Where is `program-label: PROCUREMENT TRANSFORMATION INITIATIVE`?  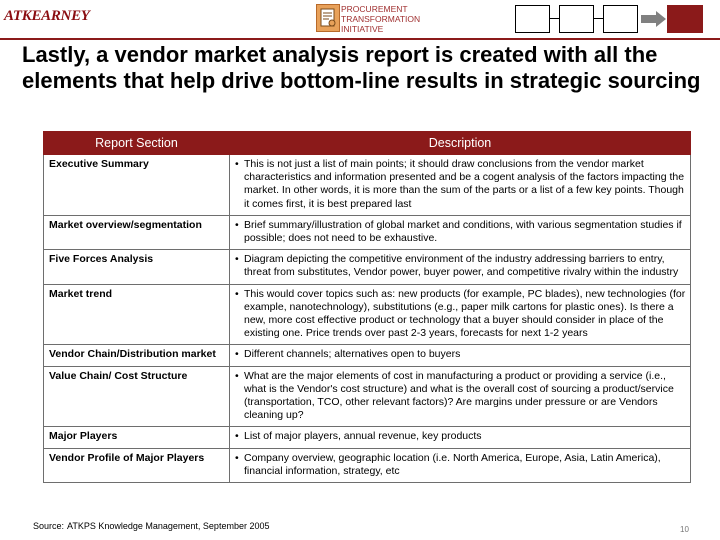 program-label: PROCUREMENT TRANSFORMATION INITIATIVE is located at coordinates (380, 19).